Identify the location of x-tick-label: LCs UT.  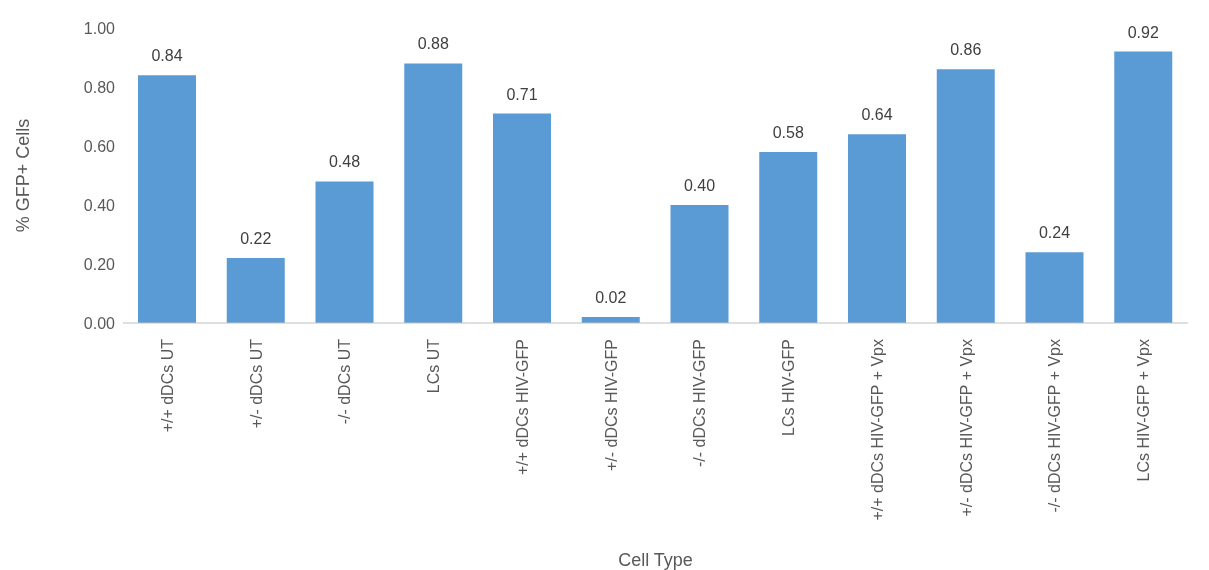
(434, 366).